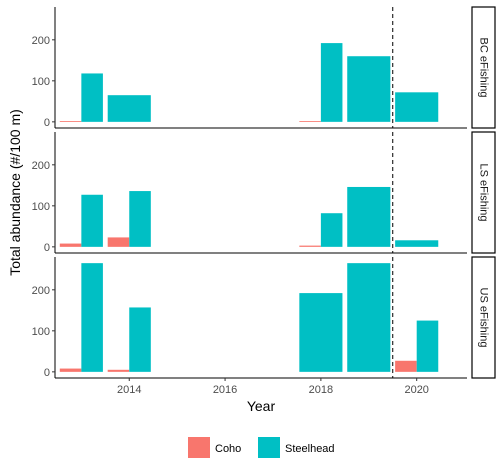 The image size is (502, 473). I want to click on bar-coho-2020, so click(406, 366).